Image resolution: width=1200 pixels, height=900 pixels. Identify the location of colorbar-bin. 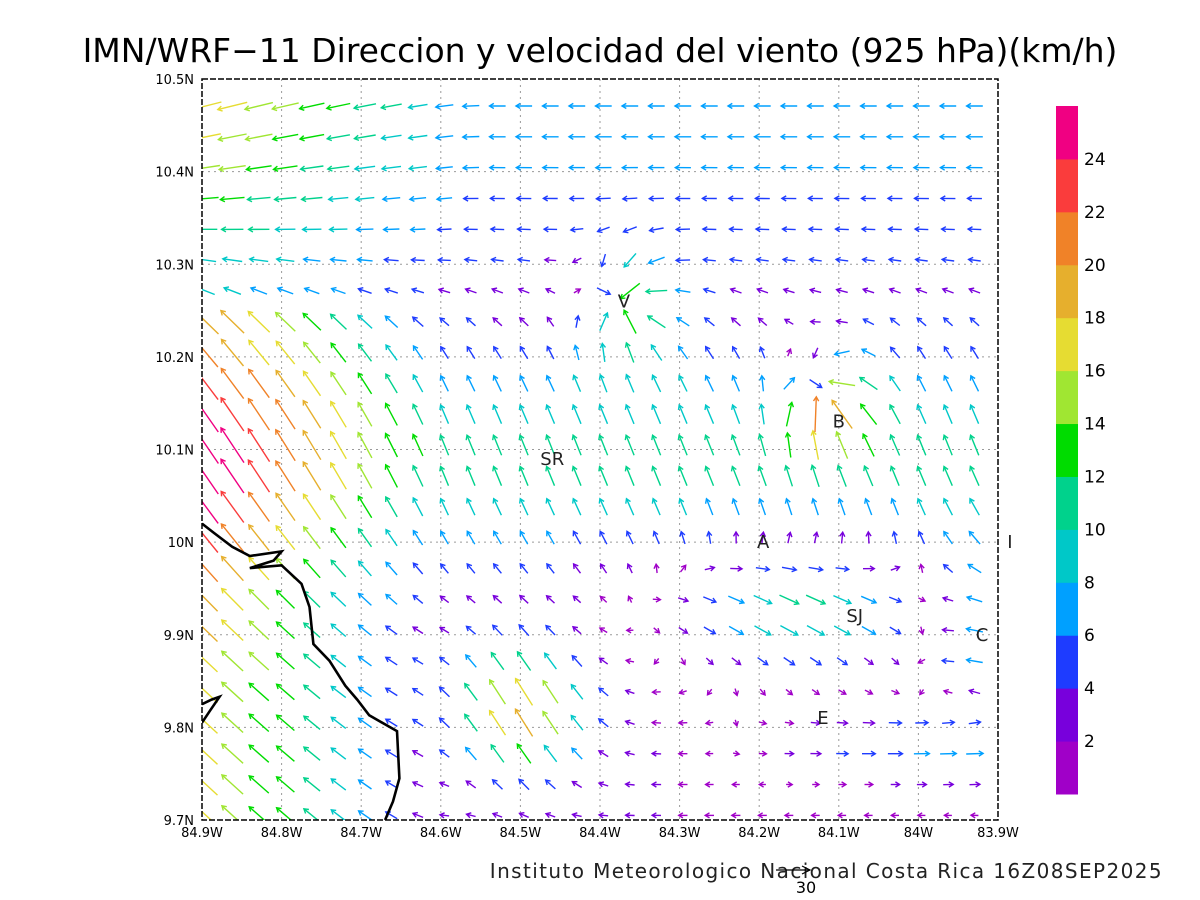
(1067, 609).